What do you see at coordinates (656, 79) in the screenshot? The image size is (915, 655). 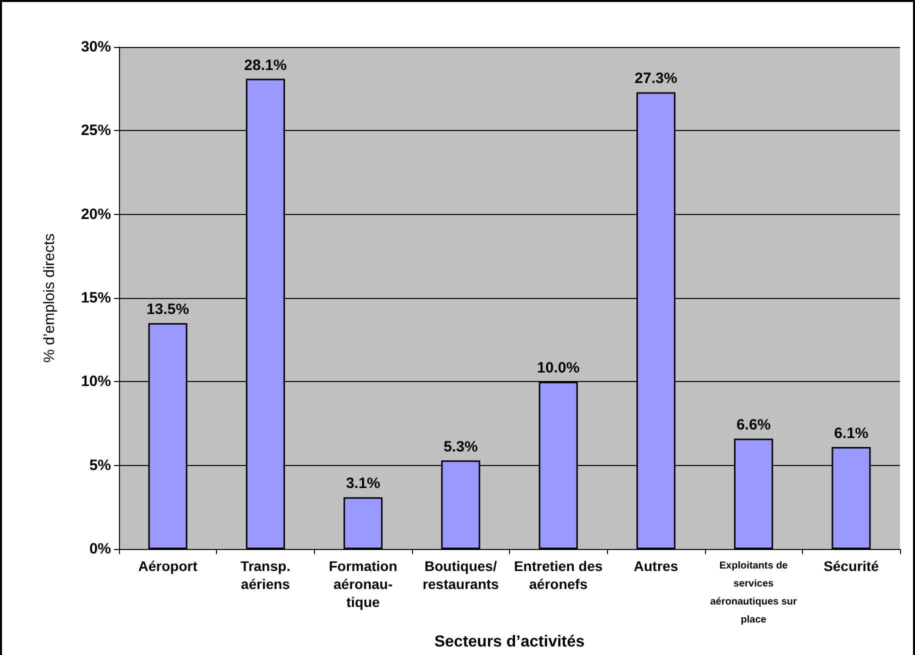 I see `data-label: 27.3%` at bounding box center [656, 79].